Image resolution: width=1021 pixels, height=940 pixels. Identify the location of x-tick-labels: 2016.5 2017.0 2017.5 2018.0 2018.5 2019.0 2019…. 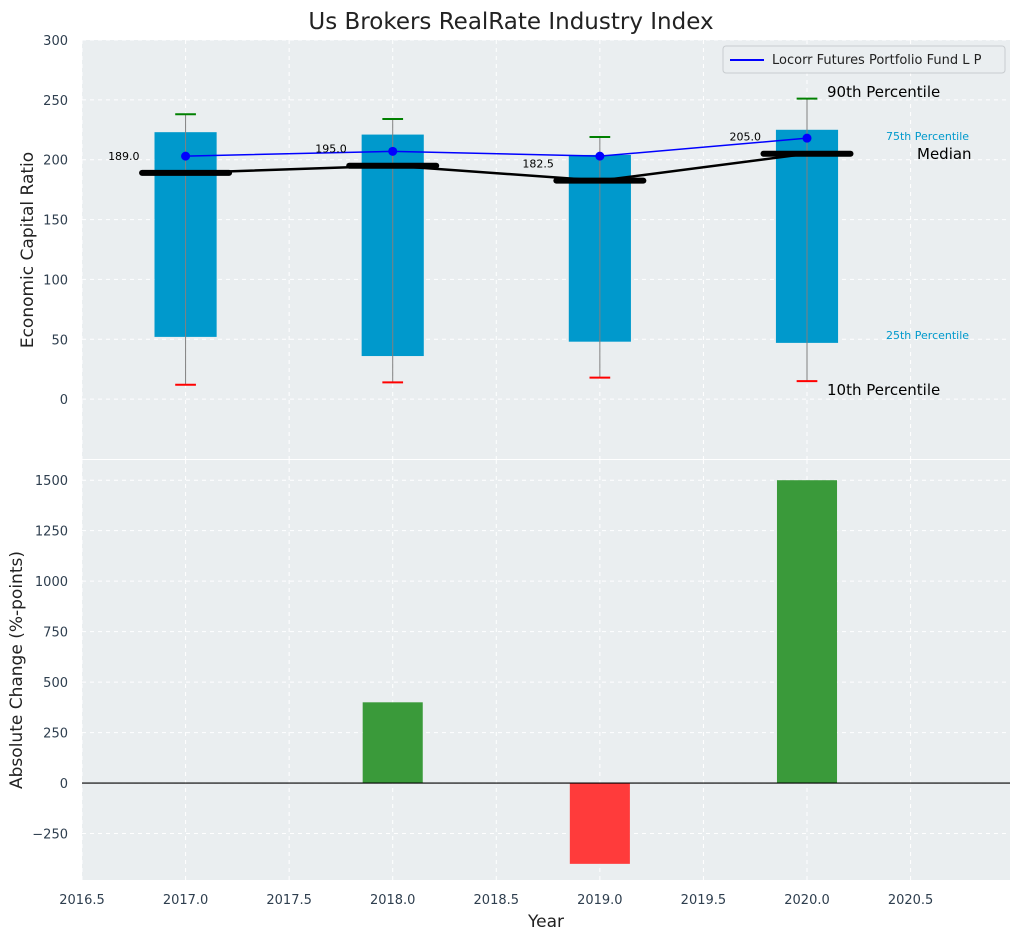
(496, 900).